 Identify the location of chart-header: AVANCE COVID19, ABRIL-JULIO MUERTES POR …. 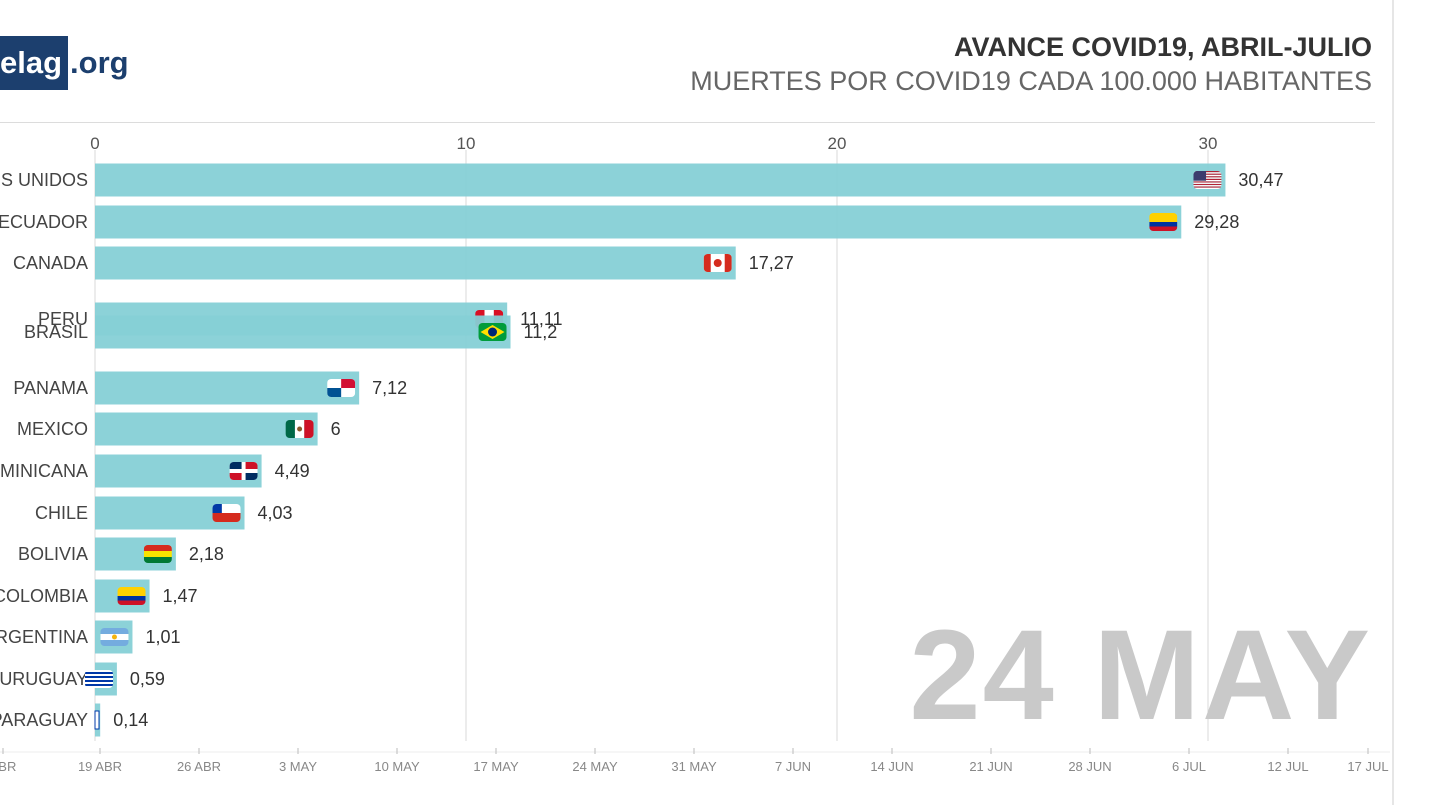
(1031, 64).